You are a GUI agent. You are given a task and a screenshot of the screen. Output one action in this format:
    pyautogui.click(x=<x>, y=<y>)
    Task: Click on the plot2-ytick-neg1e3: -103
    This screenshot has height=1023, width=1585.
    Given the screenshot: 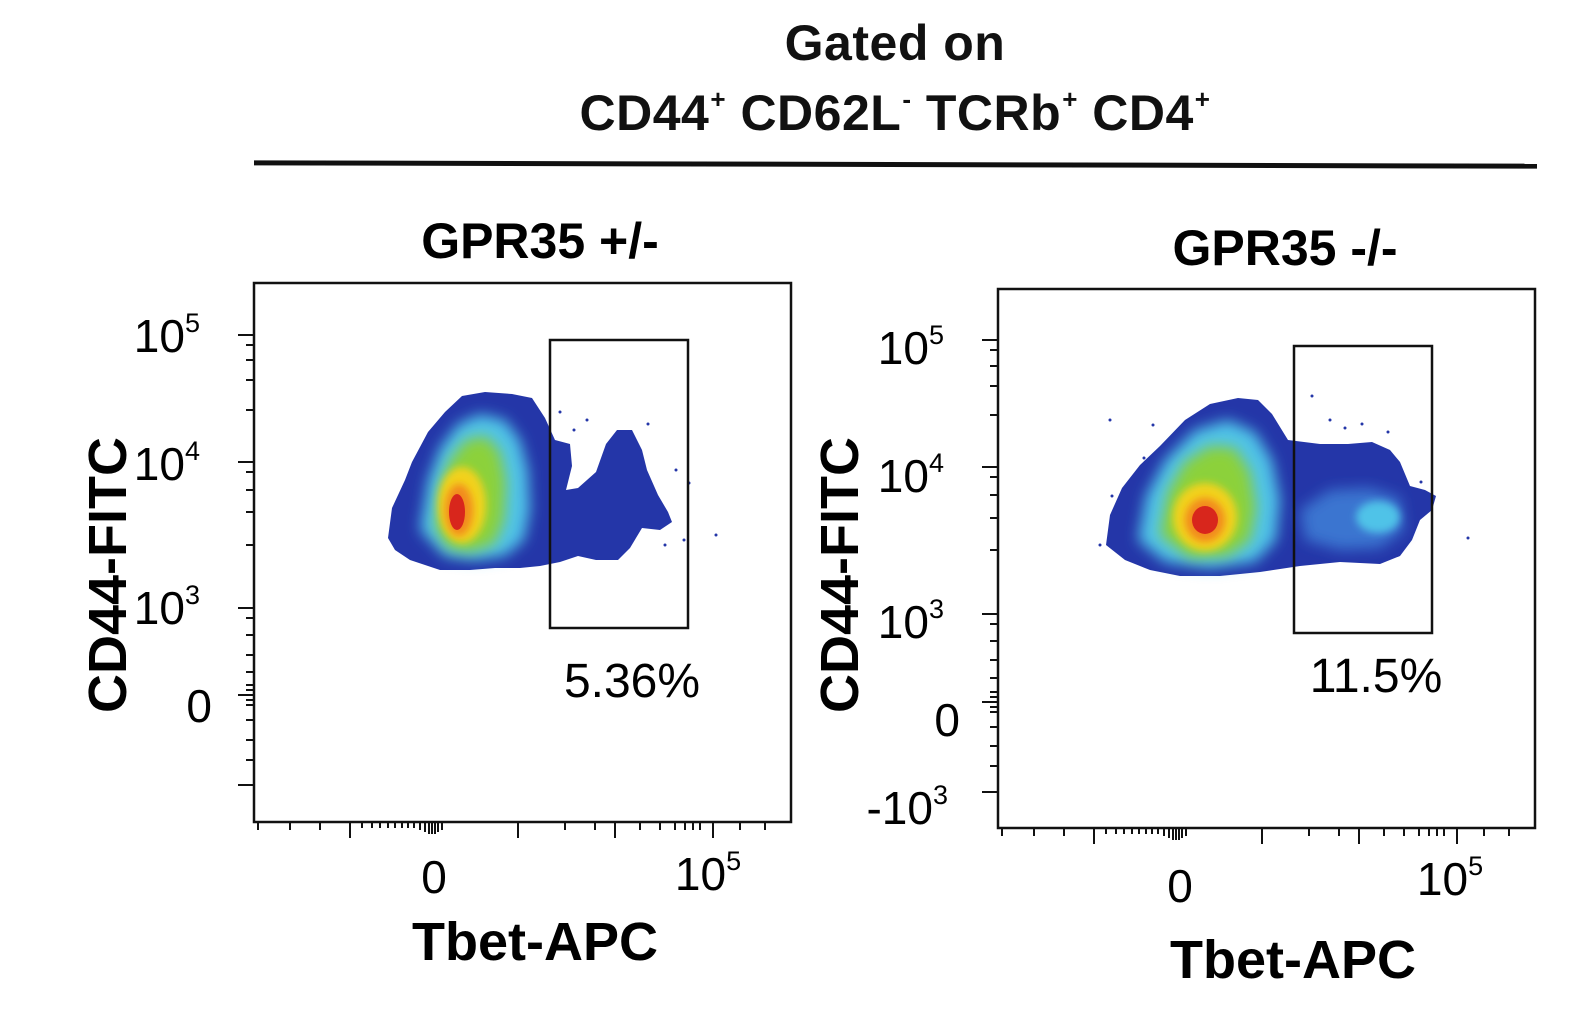 What is the action you would take?
    pyautogui.click(x=907, y=807)
    